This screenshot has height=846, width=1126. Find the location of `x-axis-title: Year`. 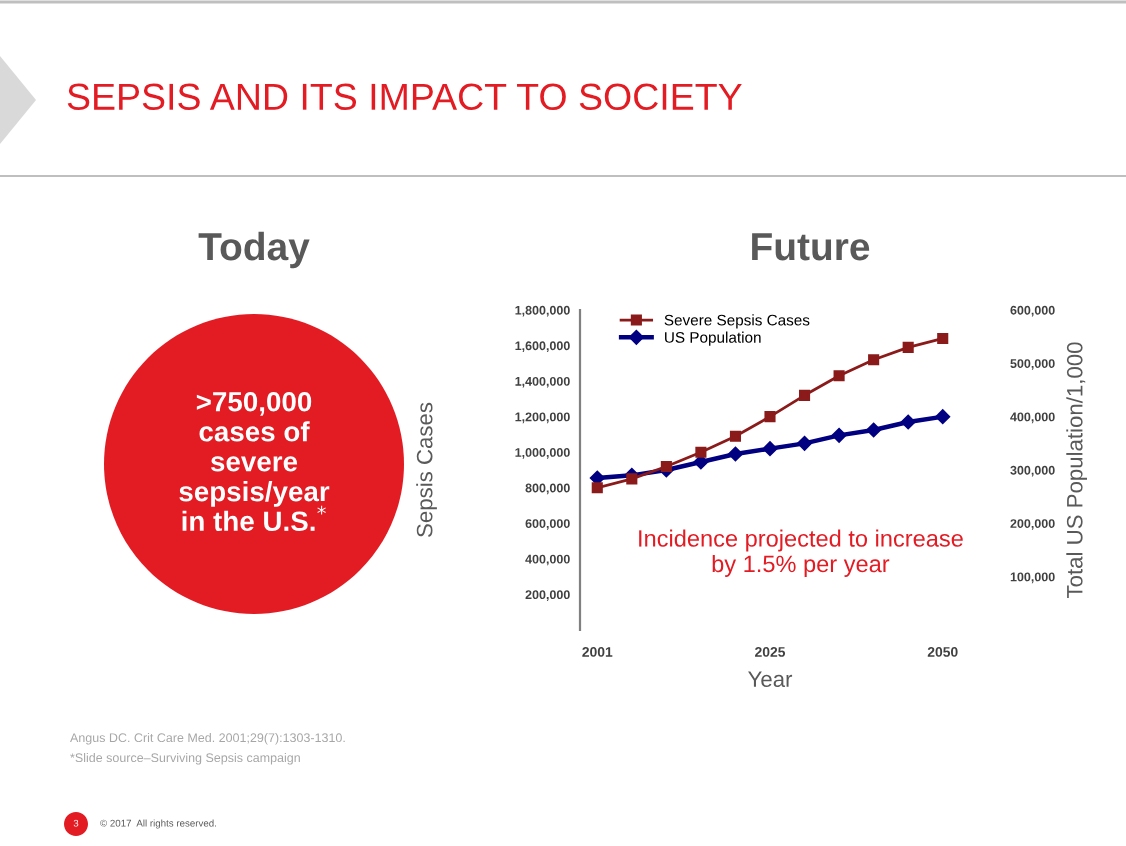

x-axis-title: Year is located at coordinates (770, 679).